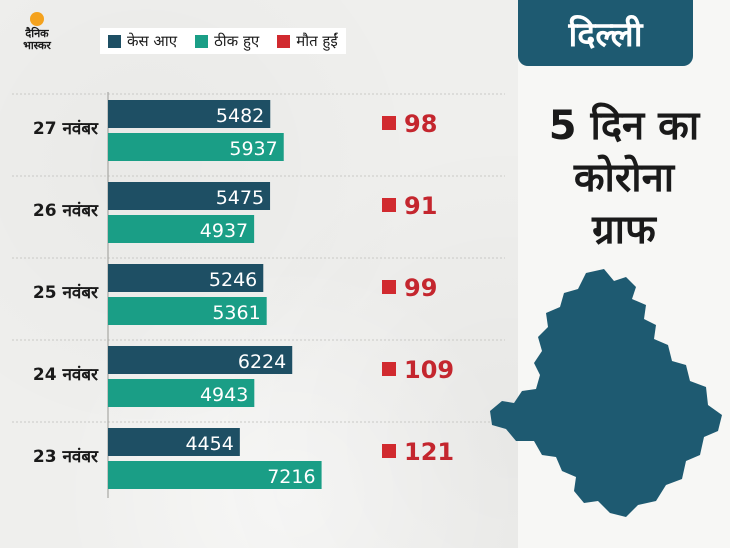  I want to click on deaths-value-label: 99, so click(420, 288).